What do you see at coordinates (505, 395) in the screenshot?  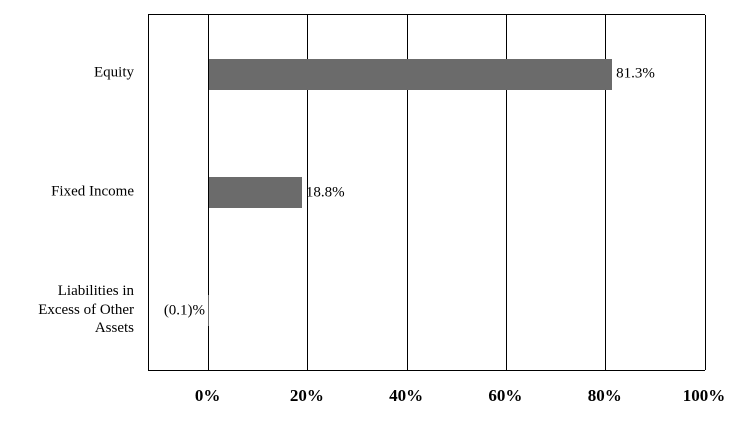 I see `x-tick-label: 60%` at bounding box center [505, 395].